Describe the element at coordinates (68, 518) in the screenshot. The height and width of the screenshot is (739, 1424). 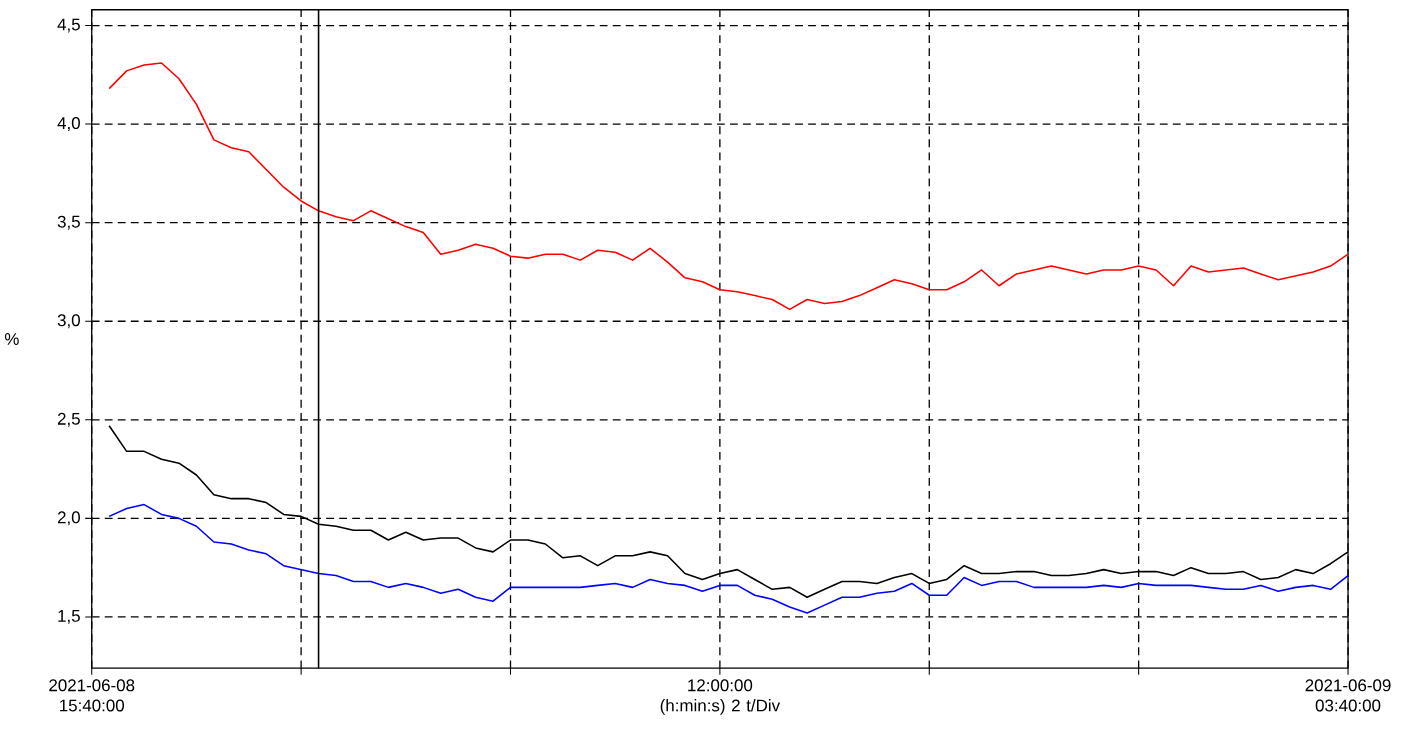
I see `y-tick-label: 2,0` at that location.